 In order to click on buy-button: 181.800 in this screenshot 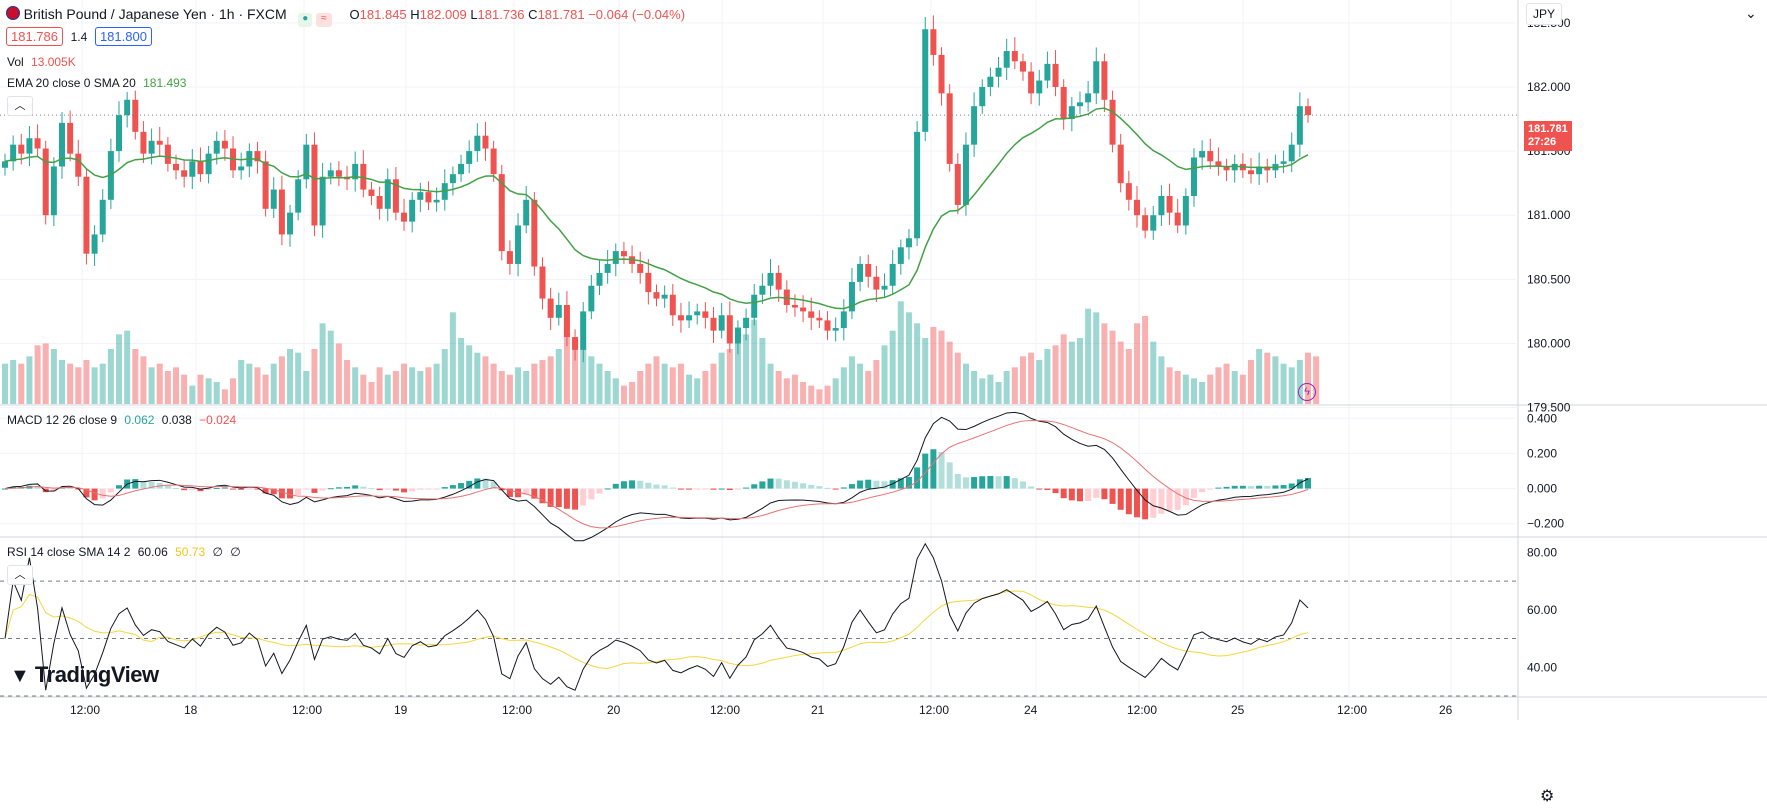, I will do `click(123, 36)`.